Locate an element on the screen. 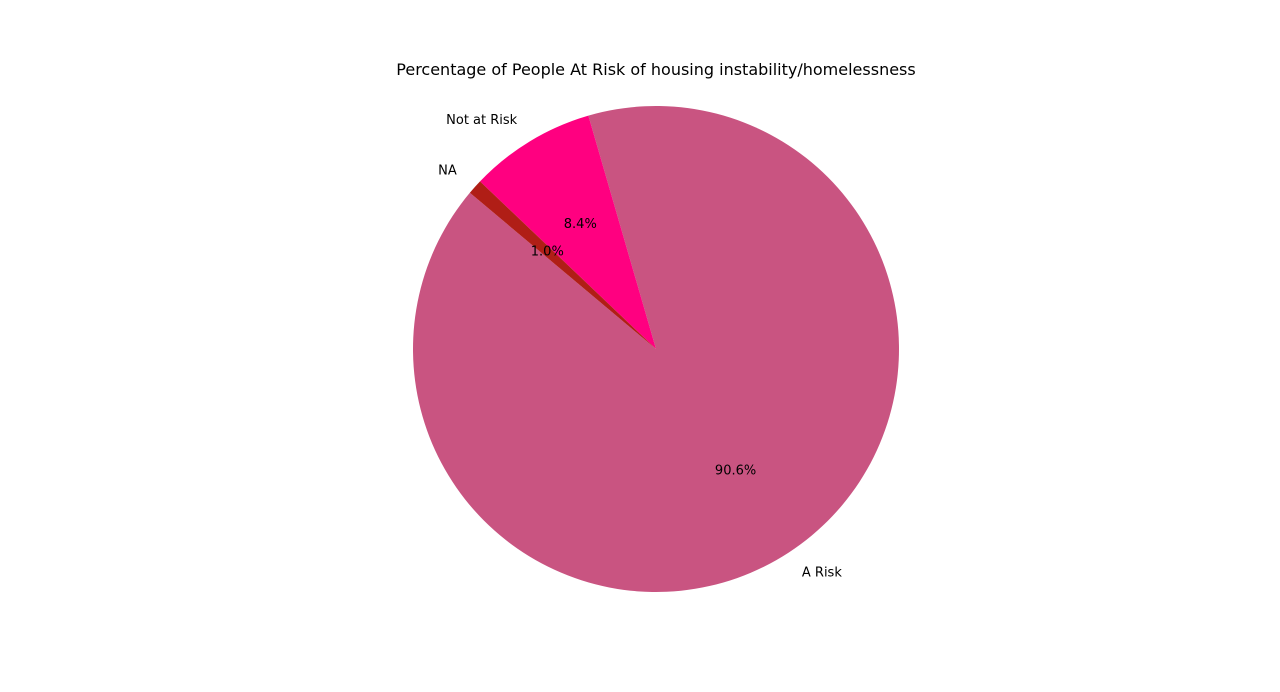  slice-percent-not-at-risk: 8.4% is located at coordinates (580, 224).